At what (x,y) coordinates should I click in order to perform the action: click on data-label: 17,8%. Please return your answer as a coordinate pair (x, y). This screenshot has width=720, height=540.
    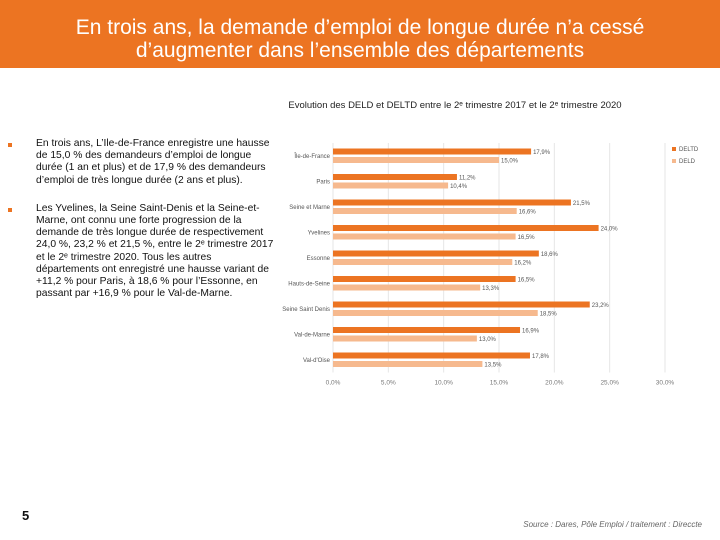
    Looking at the image, I should click on (541, 357).